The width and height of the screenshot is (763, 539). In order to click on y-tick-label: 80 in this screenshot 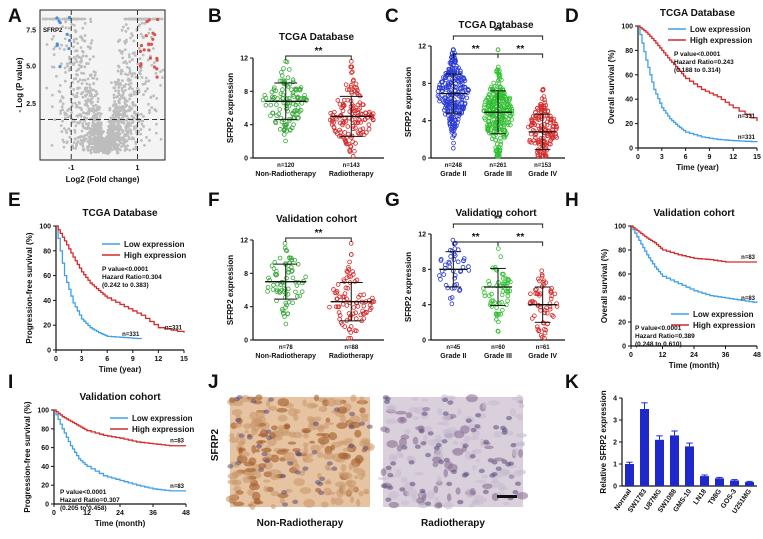, I will do `click(622, 251)`.